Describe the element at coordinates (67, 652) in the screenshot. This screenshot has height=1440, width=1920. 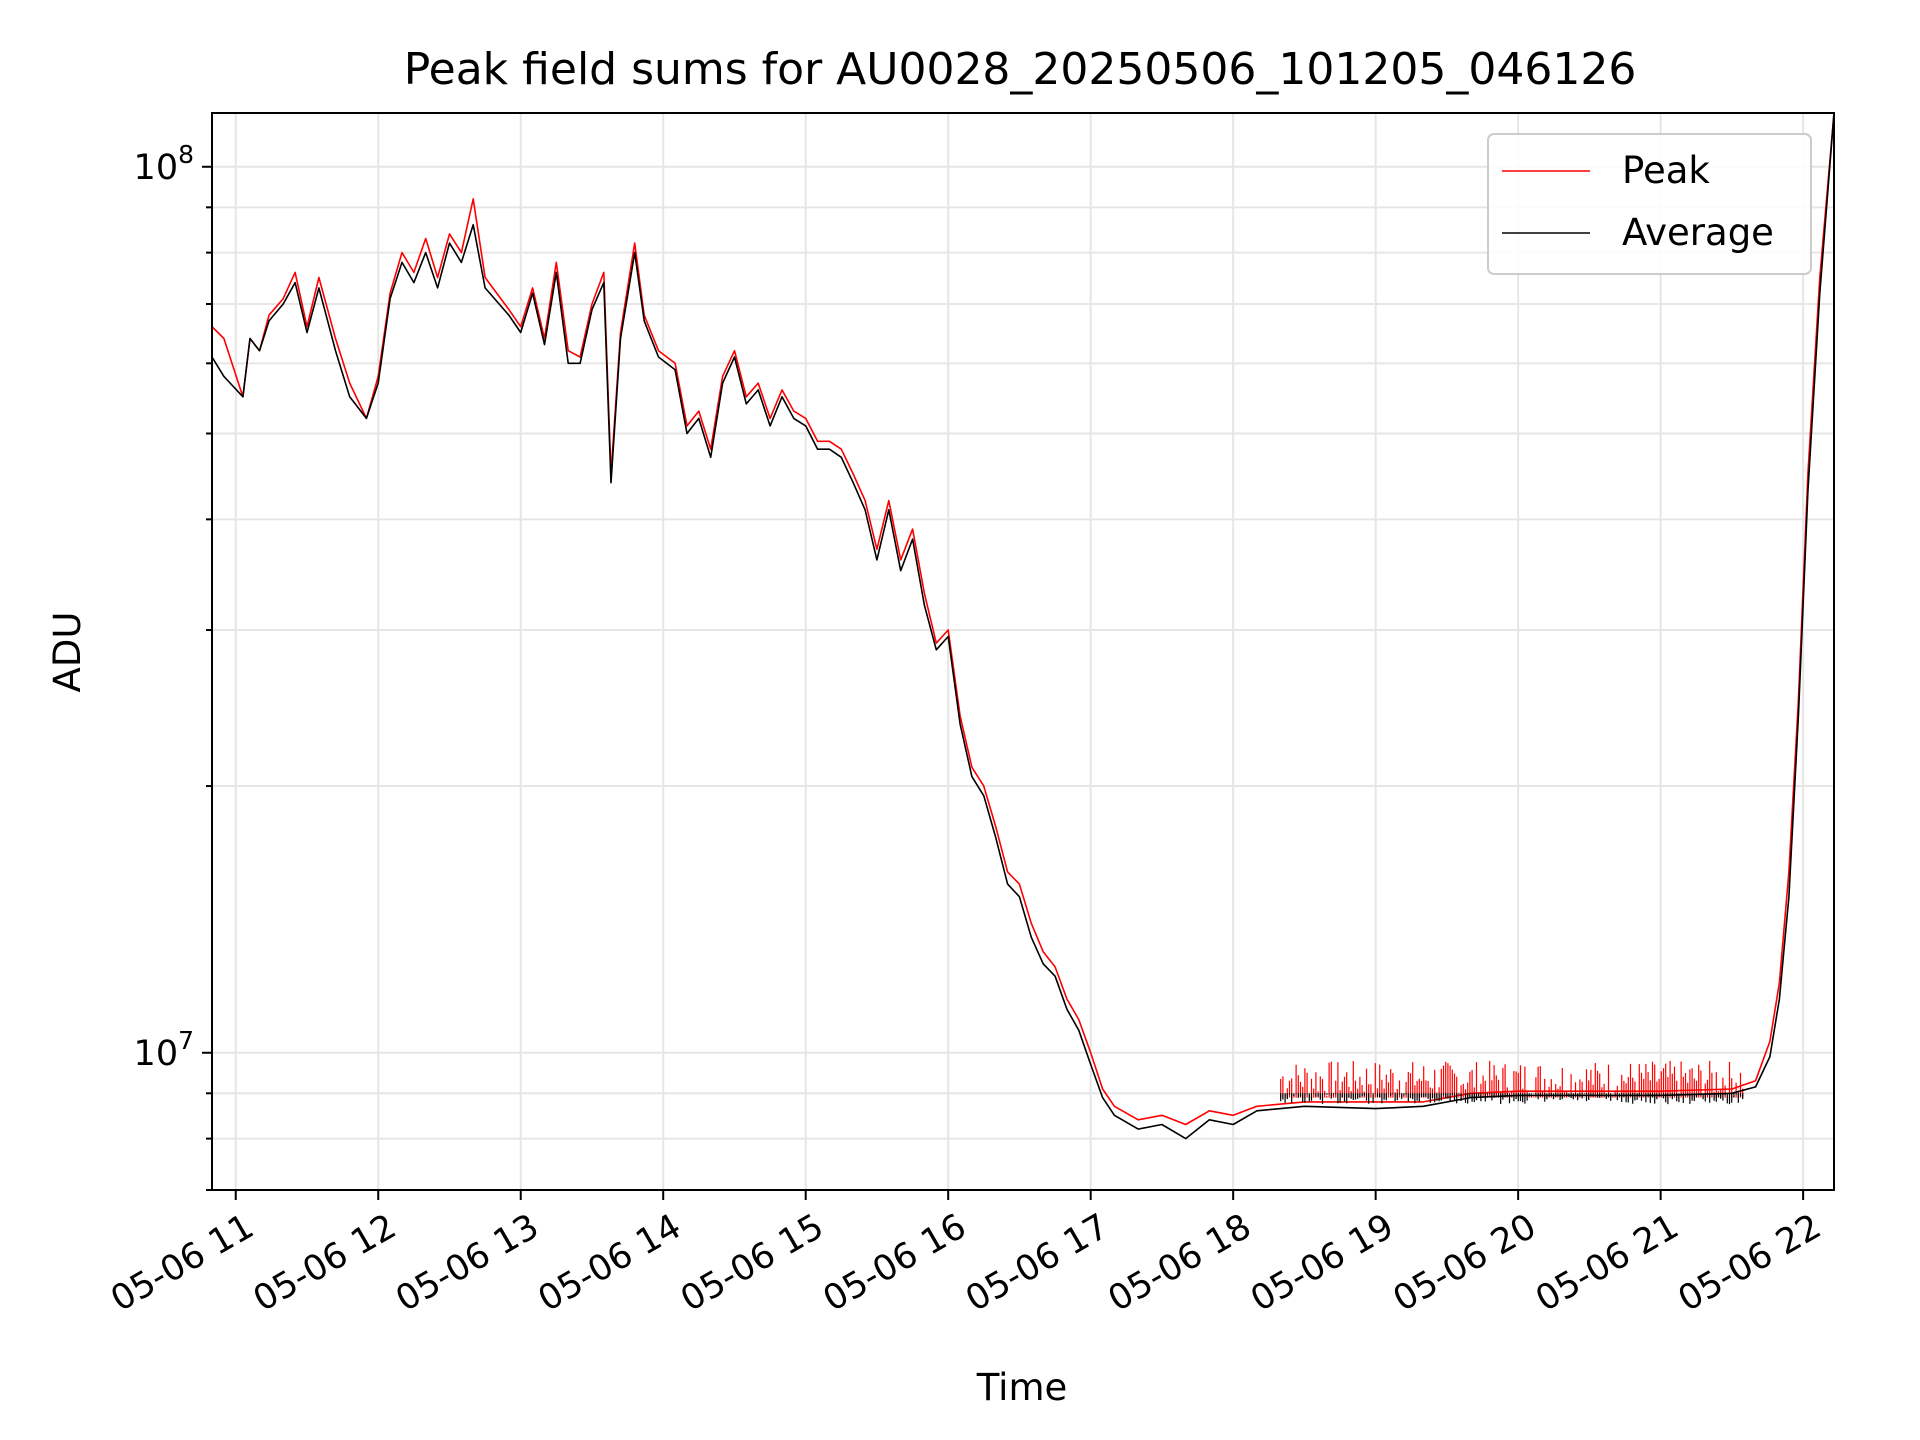
I see `y-axis-label: ADU` at that location.